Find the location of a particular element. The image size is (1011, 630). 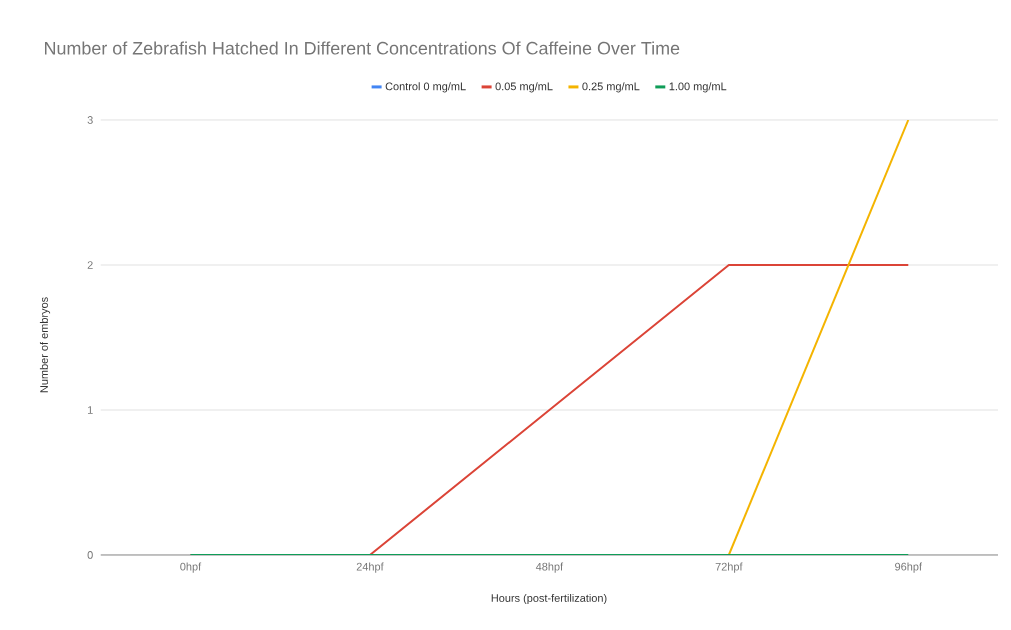

x-tick-label: 96hpf is located at coordinates (909, 567).